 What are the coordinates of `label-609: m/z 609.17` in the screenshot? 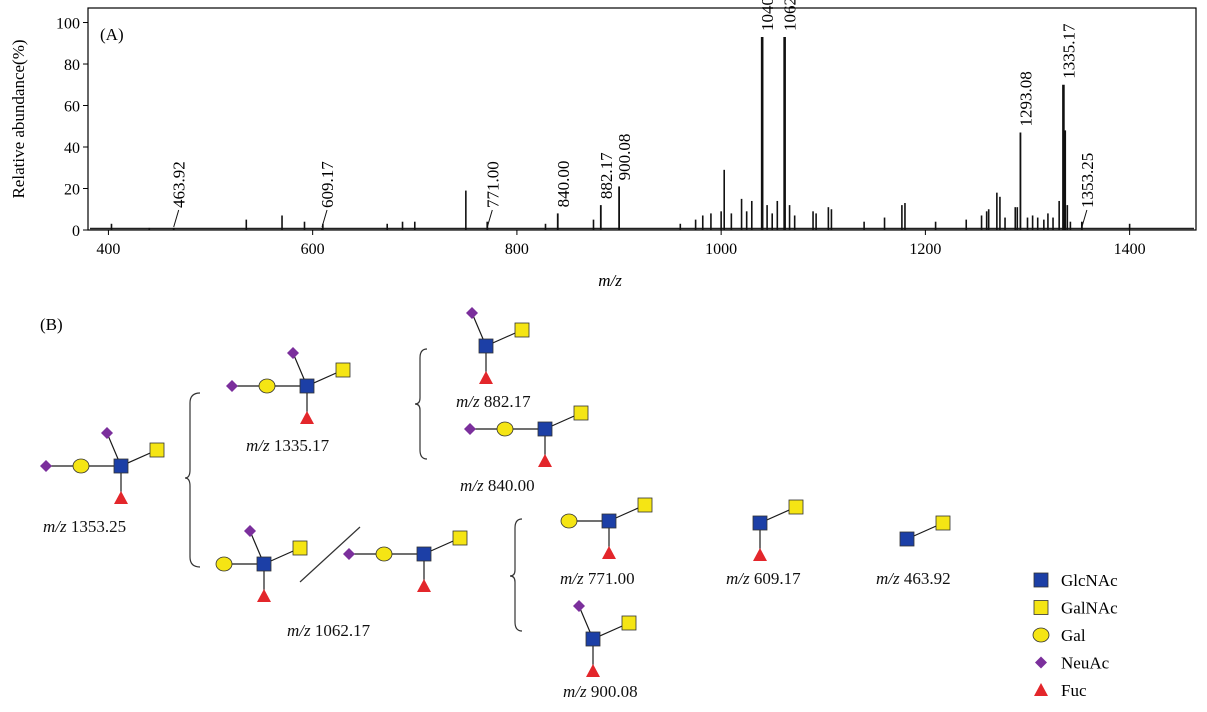 It's located at (763, 578).